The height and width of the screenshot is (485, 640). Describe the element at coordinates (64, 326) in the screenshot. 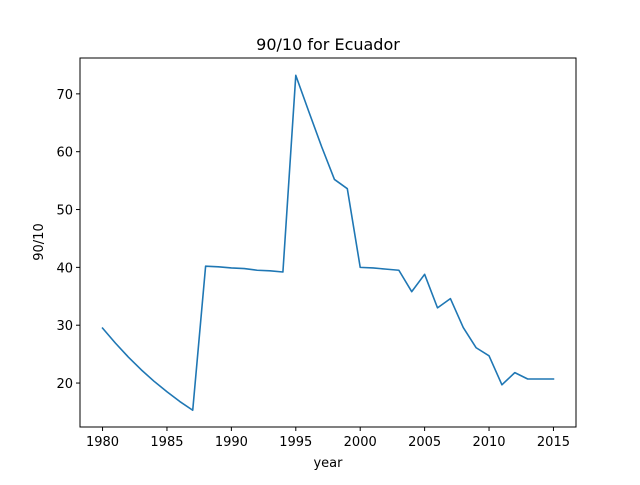

I see `y-tick-label: 30` at that location.